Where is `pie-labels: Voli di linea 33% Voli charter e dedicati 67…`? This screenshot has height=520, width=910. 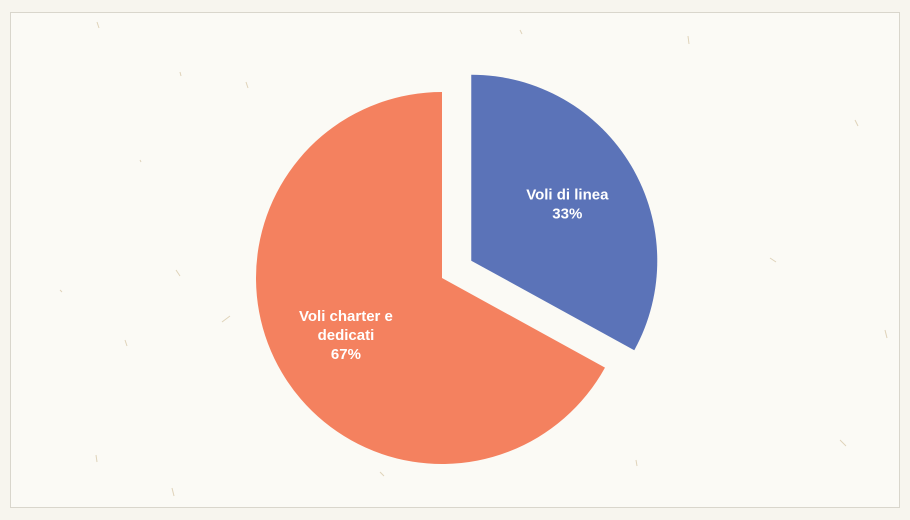 pie-labels: Voli di linea 33% Voli charter e dedicati 67… is located at coordinates (454, 274).